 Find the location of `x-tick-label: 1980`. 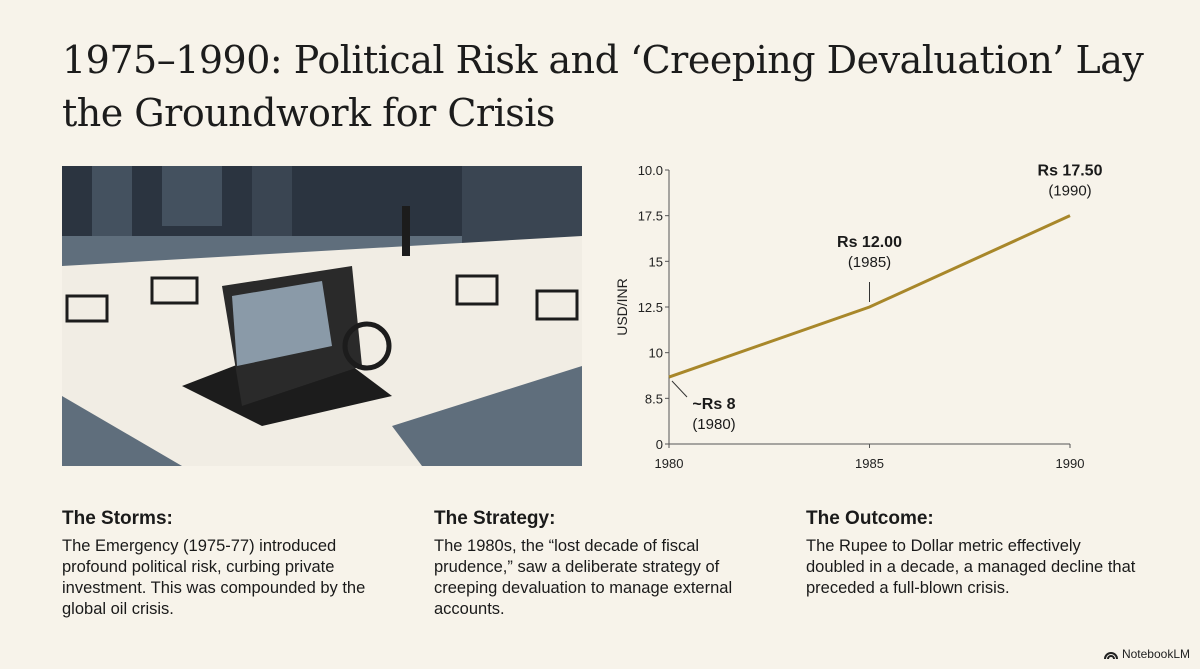

x-tick-label: 1980 is located at coordinates (669, 463).